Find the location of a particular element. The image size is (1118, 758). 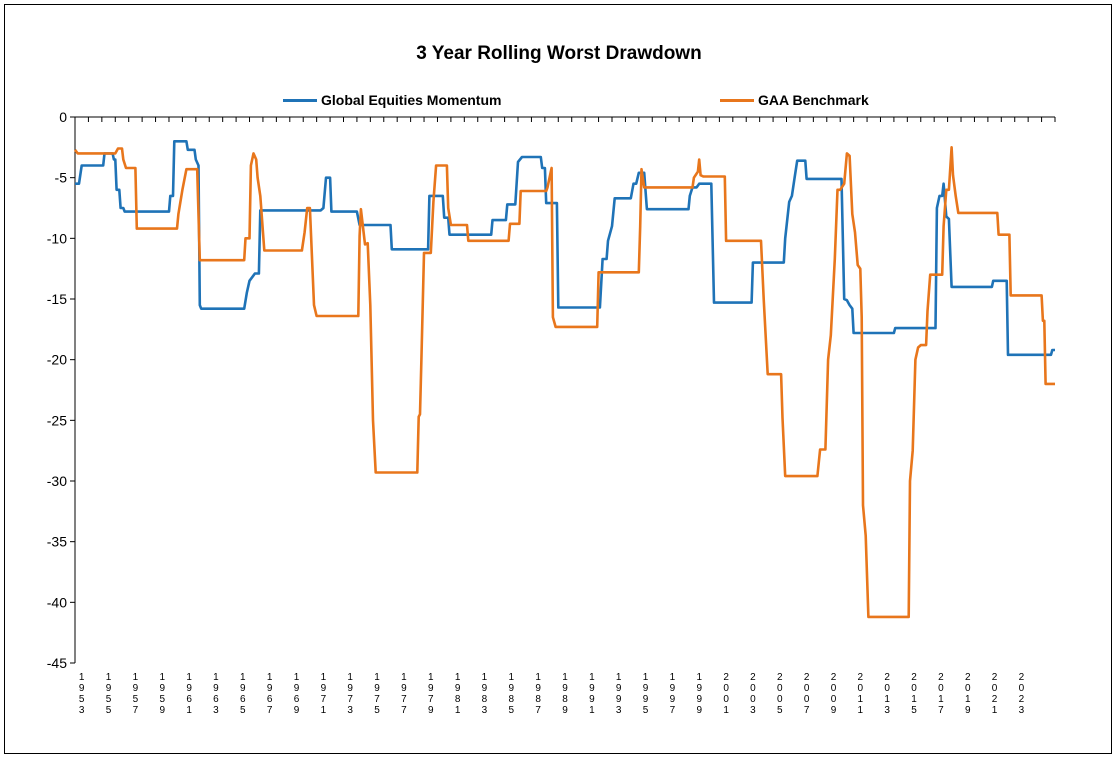

chart-title: 3 Year Rolling Worst Drawdown is located at coordinates (559, 53).